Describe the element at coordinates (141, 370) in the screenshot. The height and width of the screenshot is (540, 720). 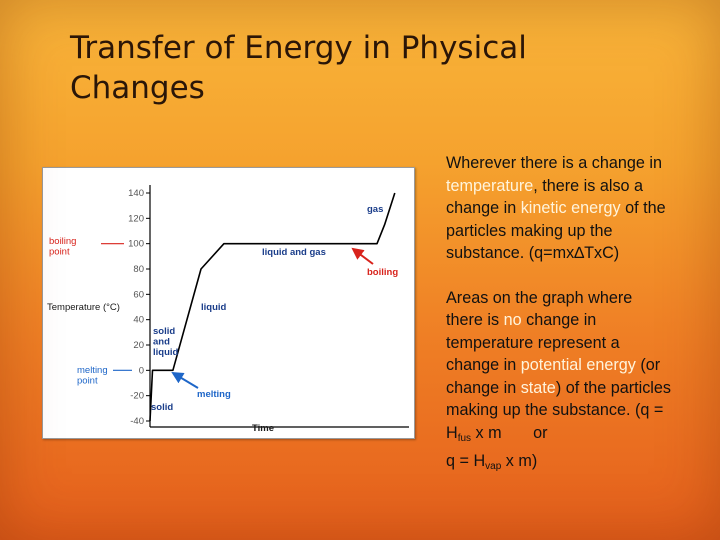
I see `y-tick-label: 0` at that location.